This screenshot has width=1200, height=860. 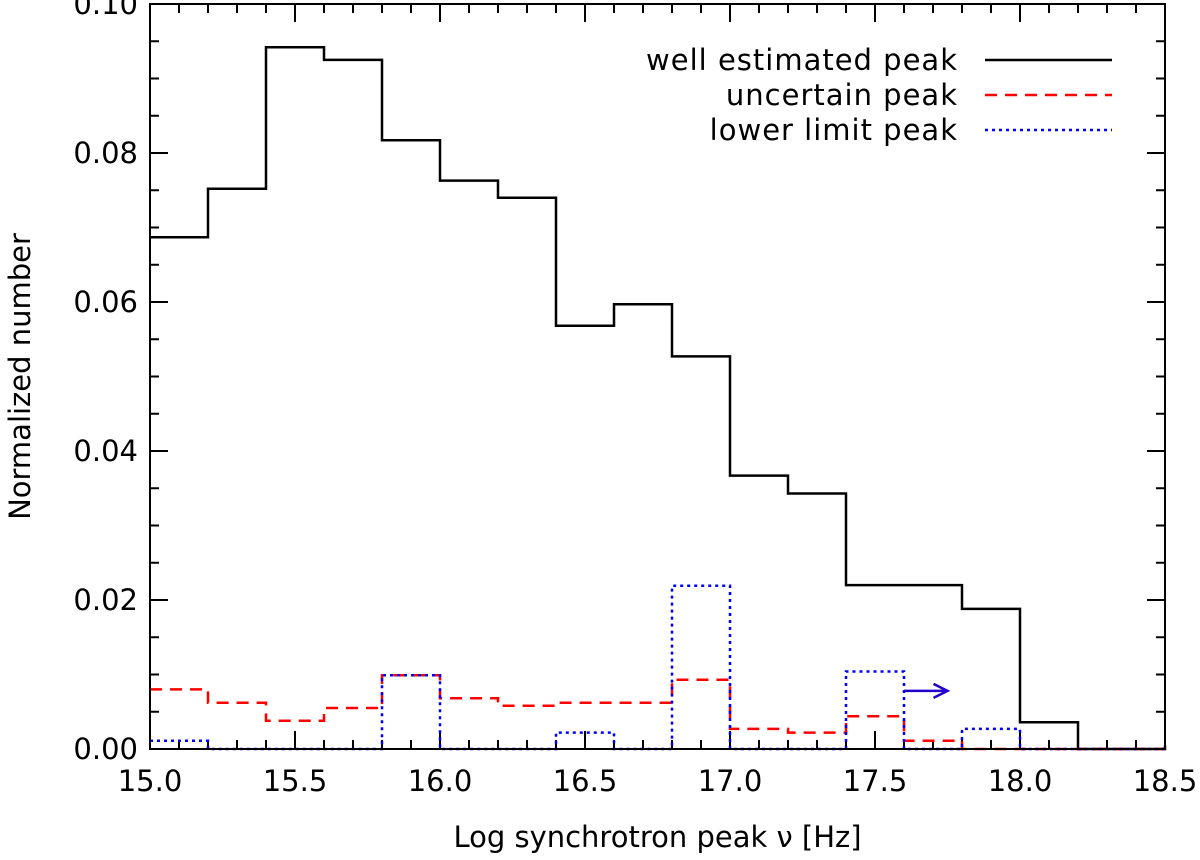 What do you see at coordinates (105, 600) in the screenshot?
I see `y-tick-label: 0.02` at bounding box center [105, 600].